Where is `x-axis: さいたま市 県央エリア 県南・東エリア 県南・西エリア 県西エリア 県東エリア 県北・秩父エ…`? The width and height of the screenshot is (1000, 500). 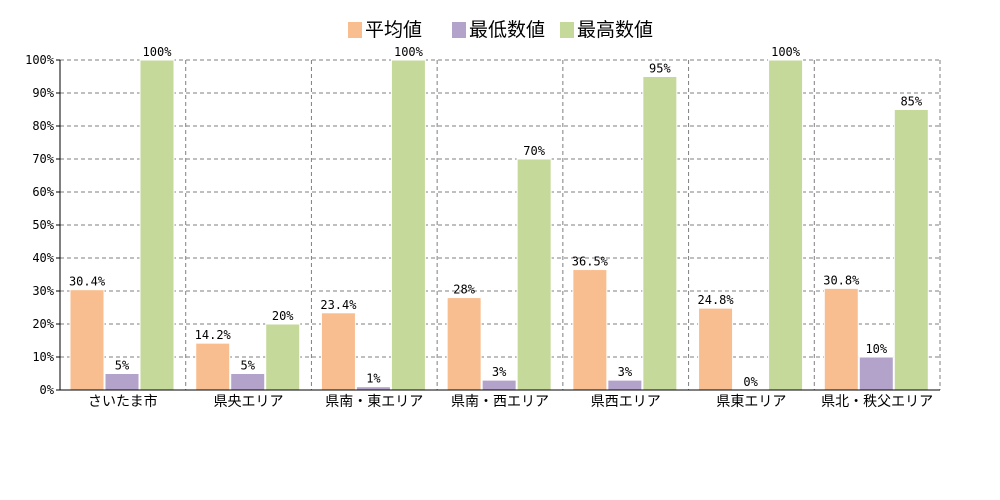 x-axis: さいたま市 県央エリア 県南・東エリア 県南・西エリア 県西エリア 県東エリア 県北・秩父エ… is located at coordinates (500, 399).